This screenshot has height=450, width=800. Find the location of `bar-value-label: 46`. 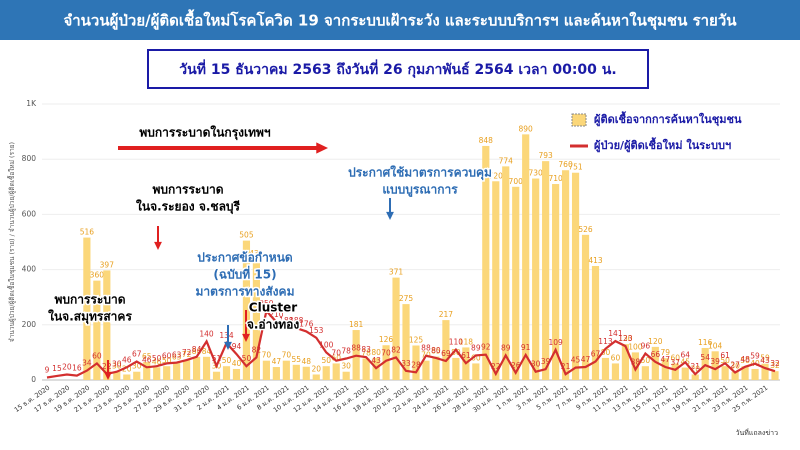

bar-value-label: 46 is located at coordinates (157, 361).